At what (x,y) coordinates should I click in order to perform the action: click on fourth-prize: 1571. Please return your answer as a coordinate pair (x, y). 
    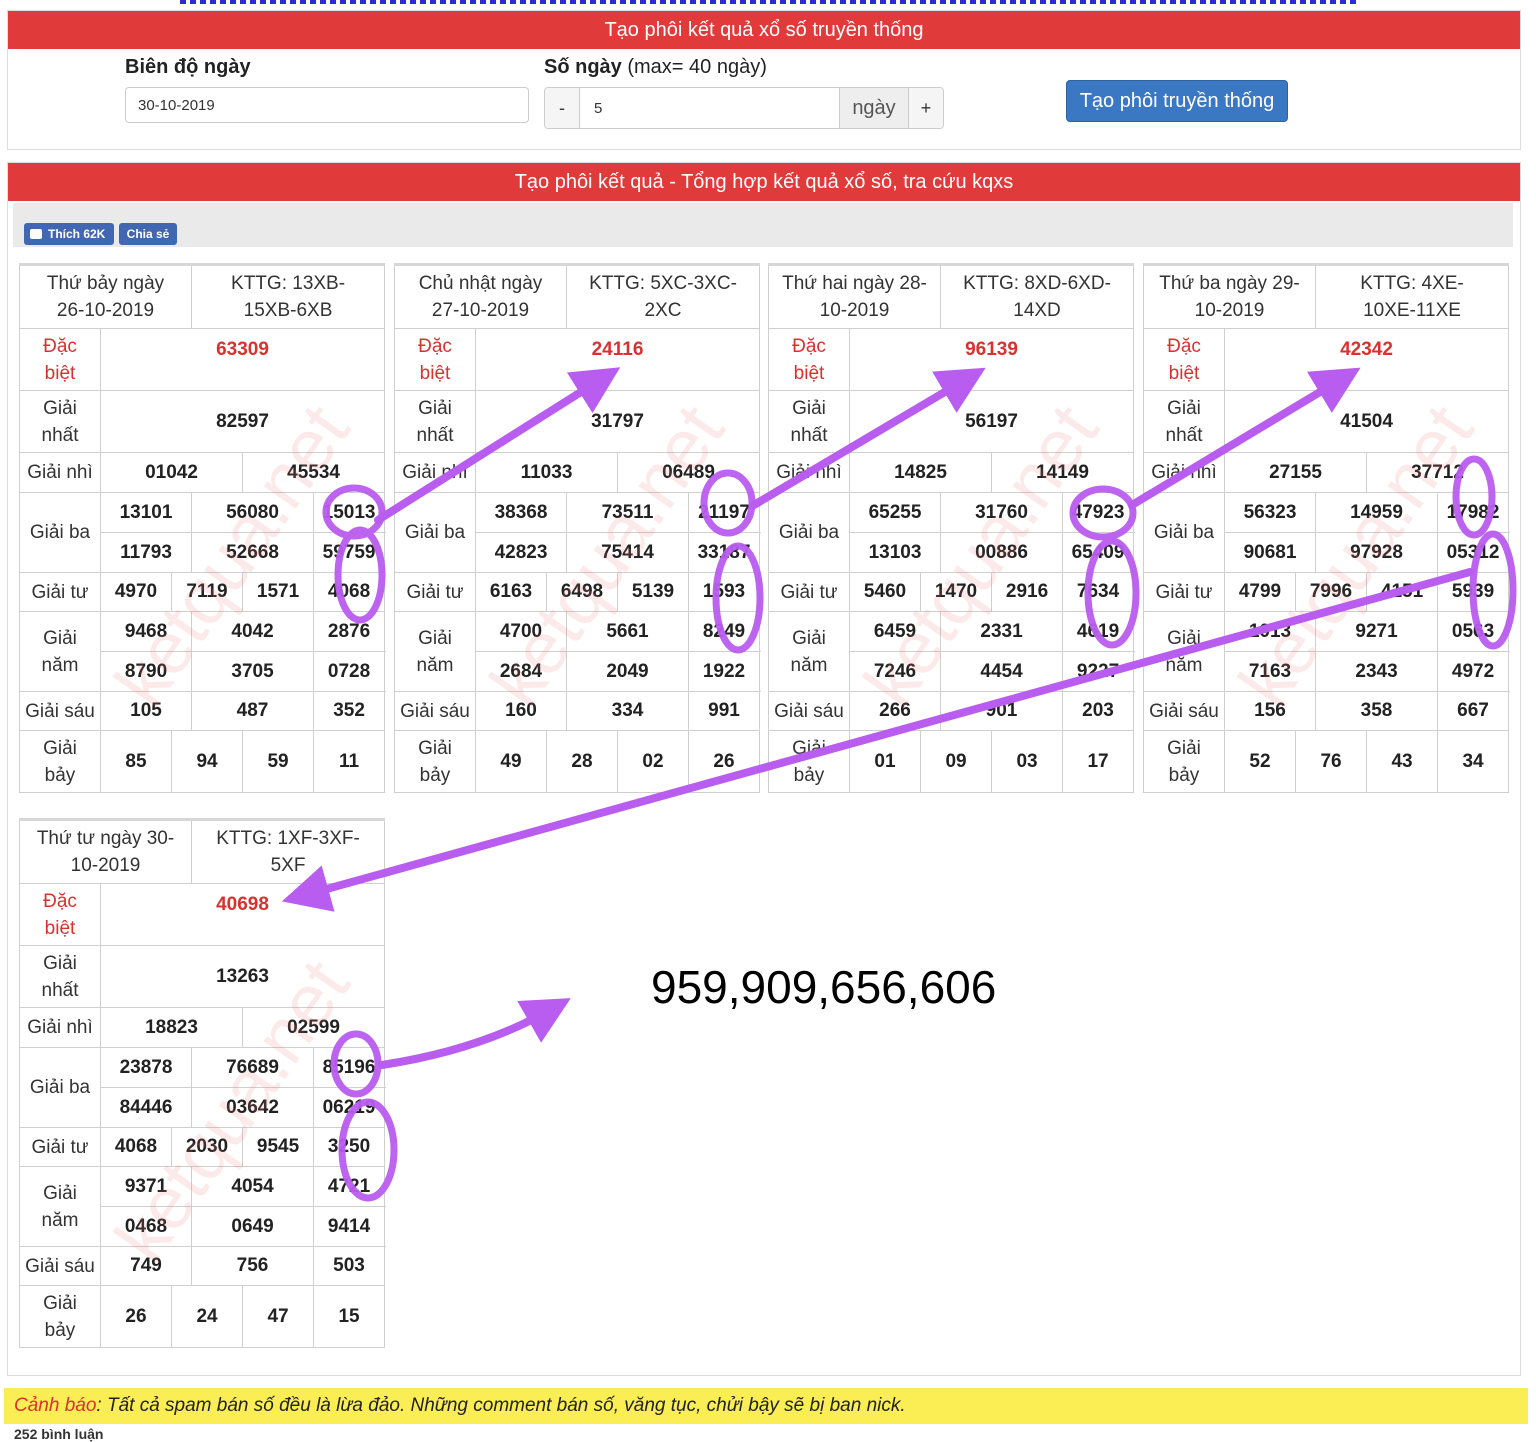
    Looking at the image, I should click on (278, 592).